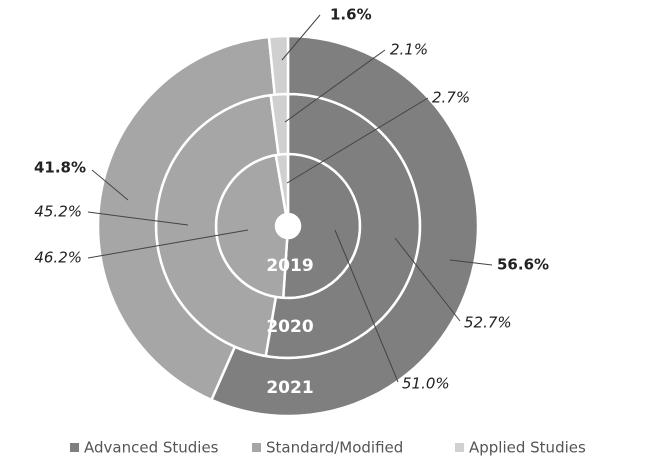 This screenshot has height=460, width=650. What do you see at coordinates (426, 384) in the screenshot?
I see `data-label: 51.0%` at bounding box center [426, 384].